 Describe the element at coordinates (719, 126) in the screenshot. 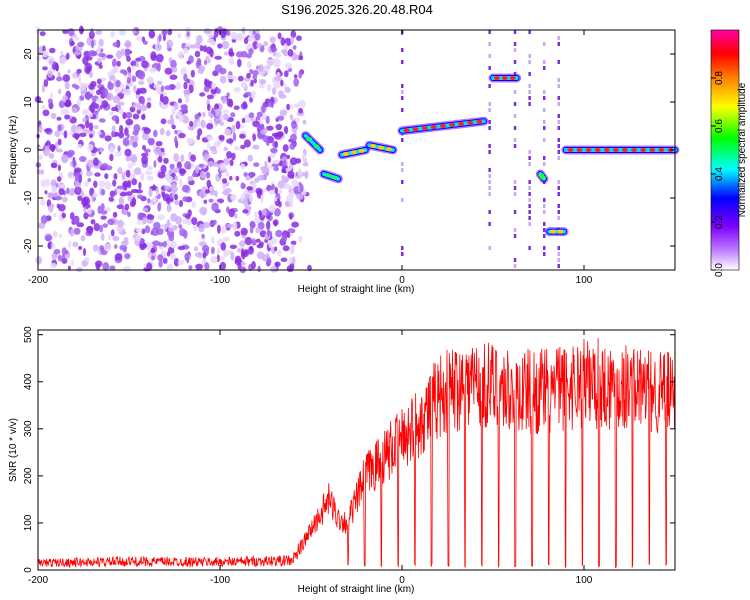

I see `colorbar-tick-label: 0.6` at that location.